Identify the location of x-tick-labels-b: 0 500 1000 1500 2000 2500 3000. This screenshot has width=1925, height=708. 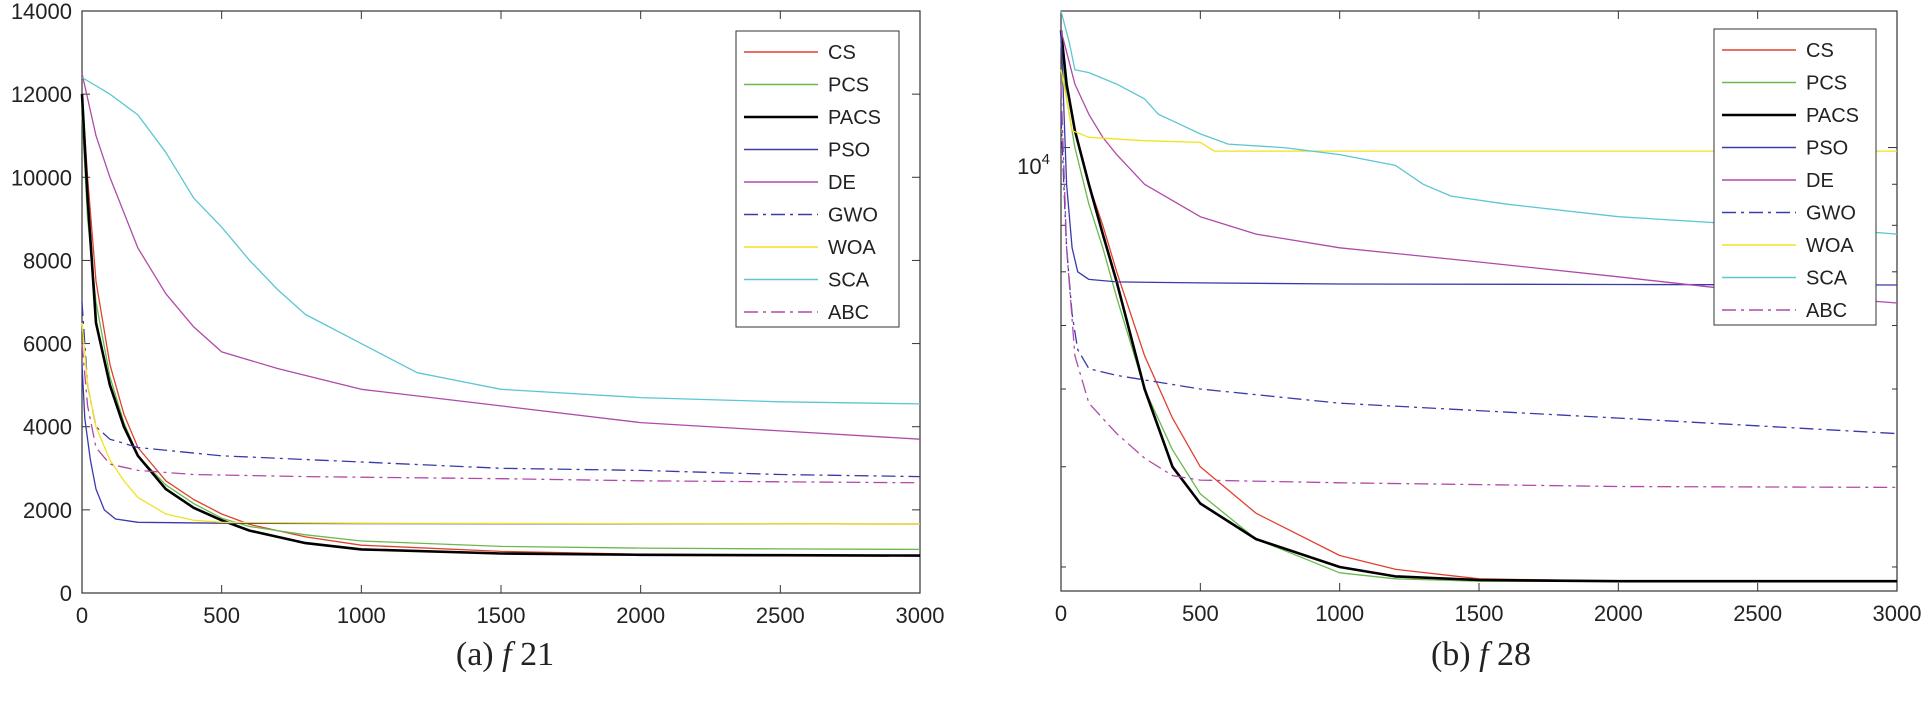
(1488, 613).